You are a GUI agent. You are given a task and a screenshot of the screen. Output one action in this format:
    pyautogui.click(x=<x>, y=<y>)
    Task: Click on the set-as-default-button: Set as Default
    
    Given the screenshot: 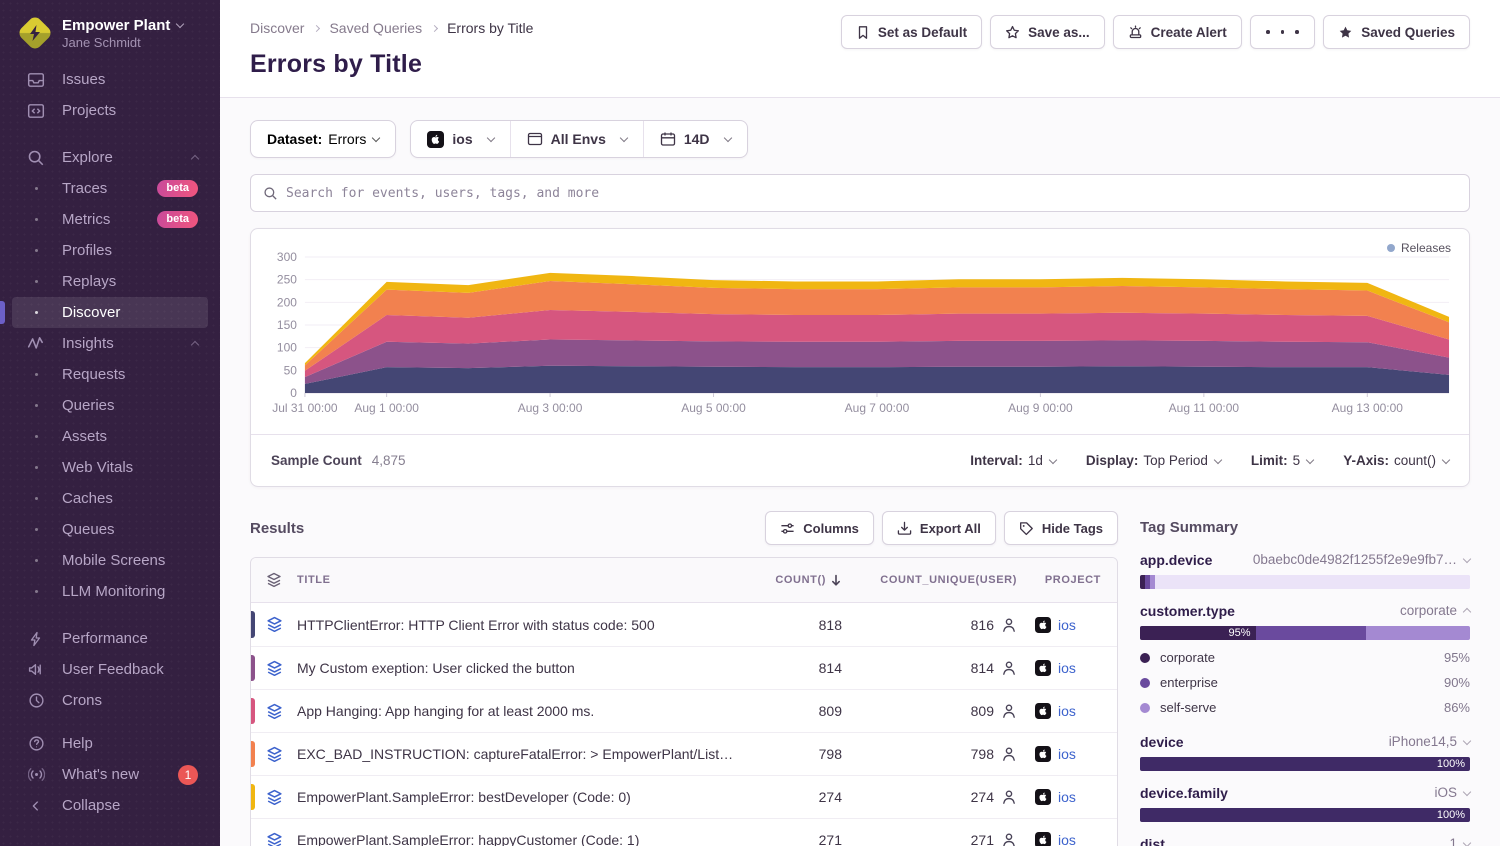 What is the action you would take?
    pyautogui.click(x=911, y=32)
    